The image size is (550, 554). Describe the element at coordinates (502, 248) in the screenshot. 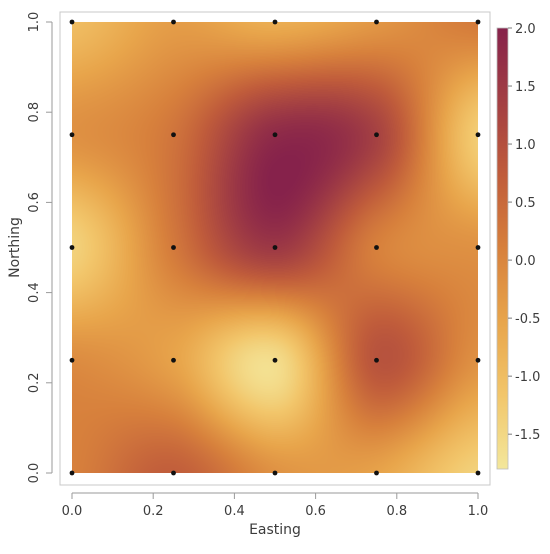

I see `colorbar-gradient` at that location.